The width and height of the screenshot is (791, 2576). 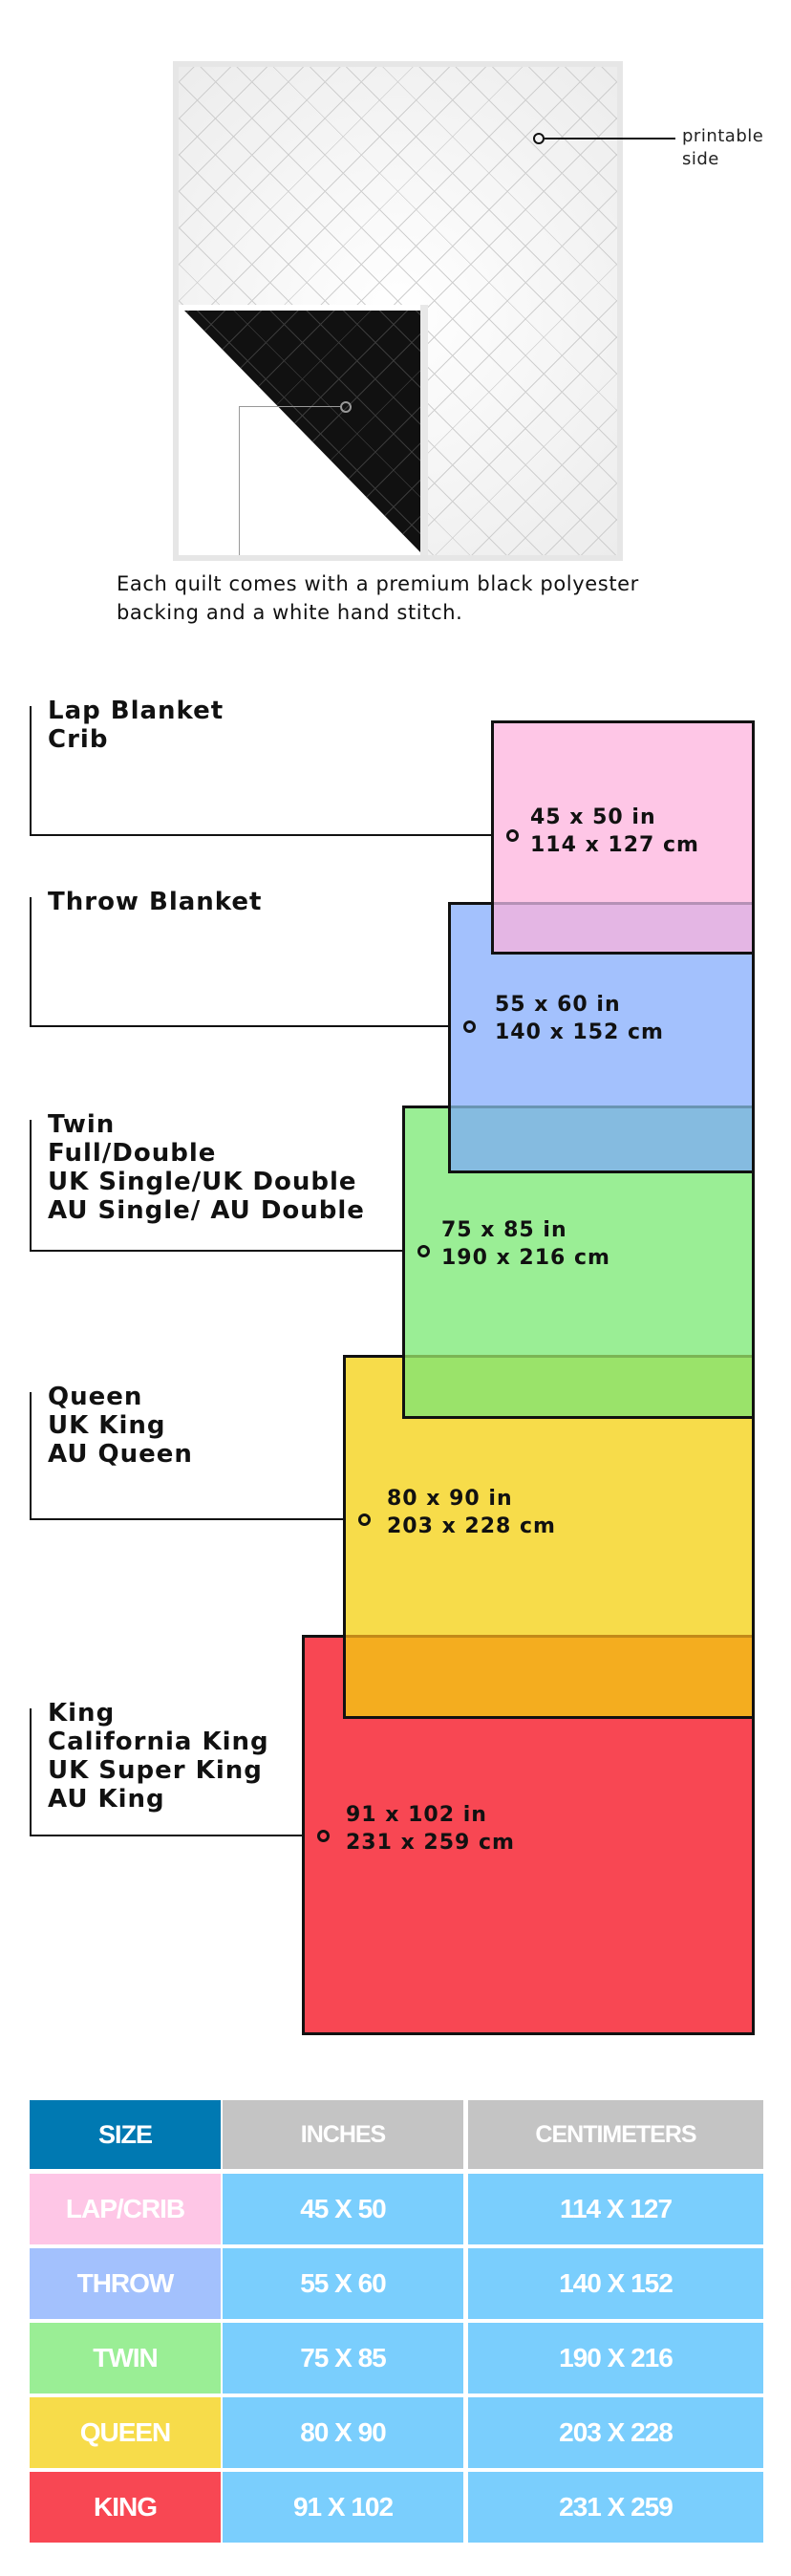 I want to click on size-names-label: Lap Blanket Crib, so click(x=136, y=725).